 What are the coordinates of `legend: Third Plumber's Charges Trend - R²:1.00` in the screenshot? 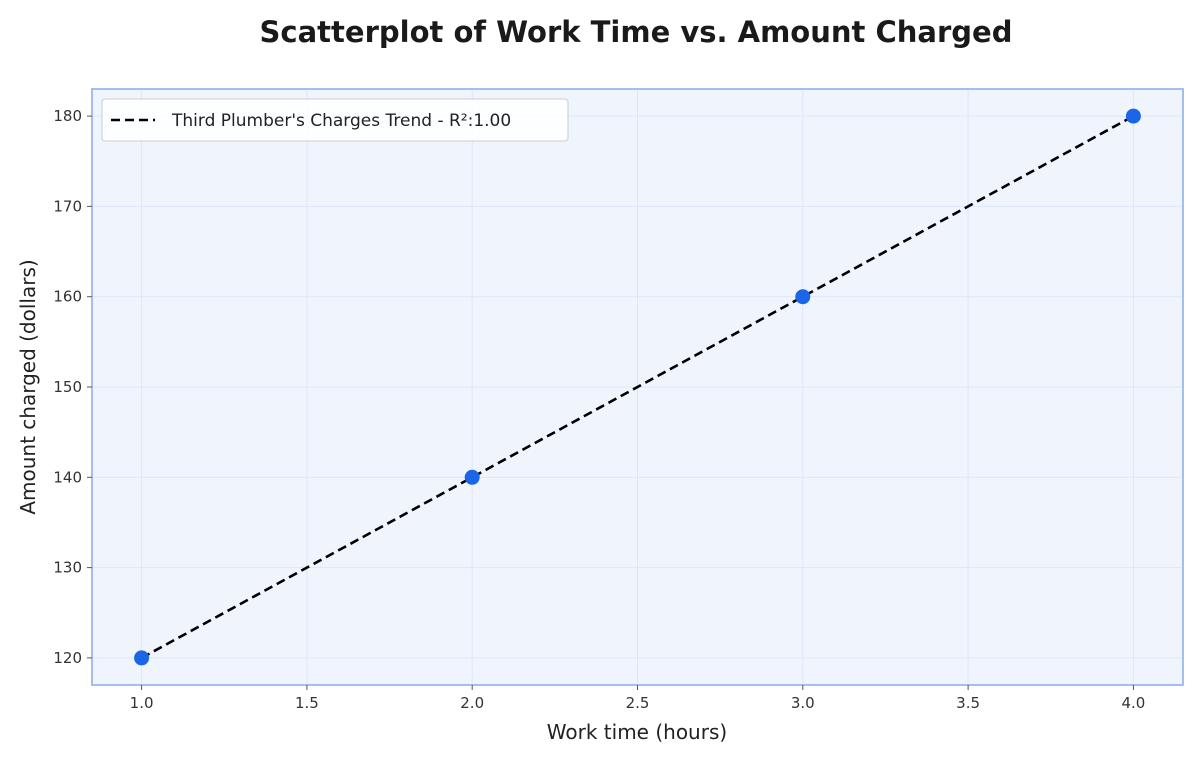 It's located at (335, 120).